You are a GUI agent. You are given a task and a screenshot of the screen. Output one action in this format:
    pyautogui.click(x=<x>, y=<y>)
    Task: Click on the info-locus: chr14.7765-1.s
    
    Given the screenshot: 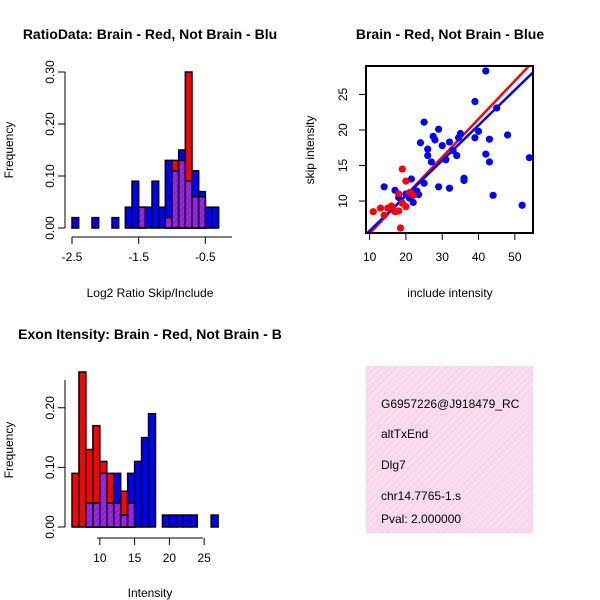 What is the action you would take?
    pyautogui.click(x=421, y=496)
    